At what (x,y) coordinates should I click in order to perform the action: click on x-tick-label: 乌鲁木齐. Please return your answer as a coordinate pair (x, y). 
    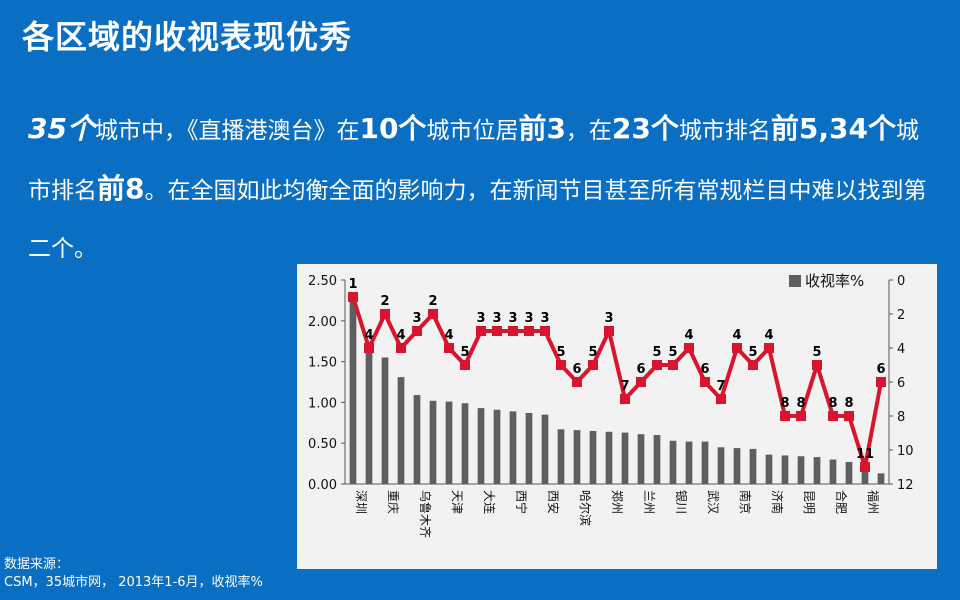
    Looking at the image, I should click on (425, 514).